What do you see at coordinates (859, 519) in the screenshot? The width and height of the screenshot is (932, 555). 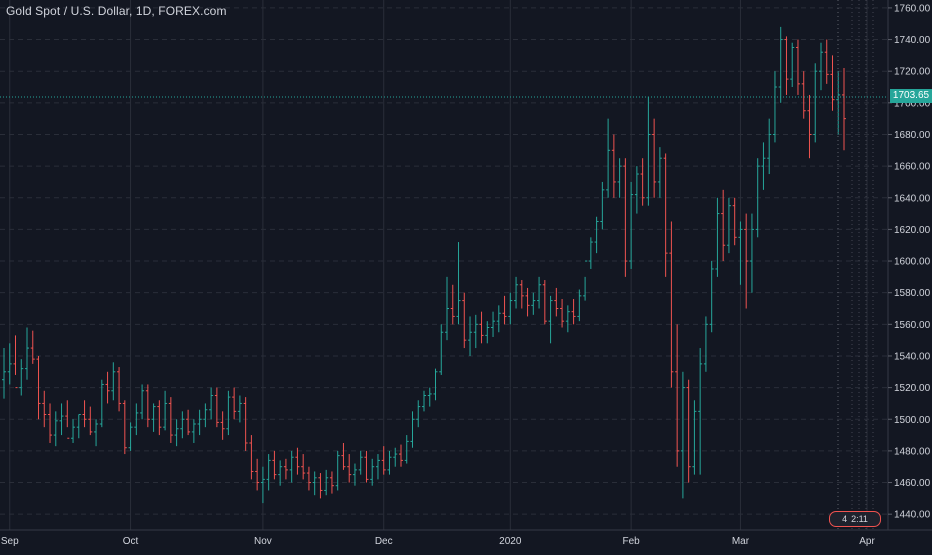 I see `badge-code: 2:11` at bounding box center [859, 519].